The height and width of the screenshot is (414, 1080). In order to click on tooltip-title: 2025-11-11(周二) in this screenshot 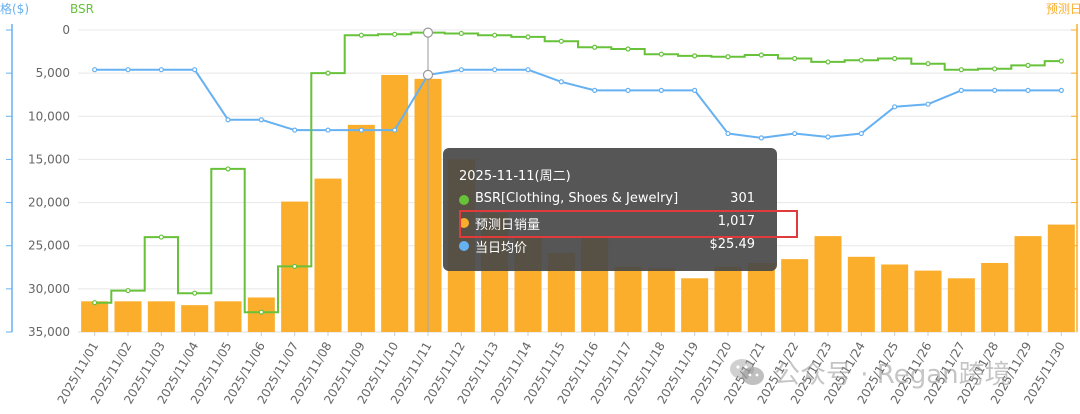, I will do `click(515, 176)`.